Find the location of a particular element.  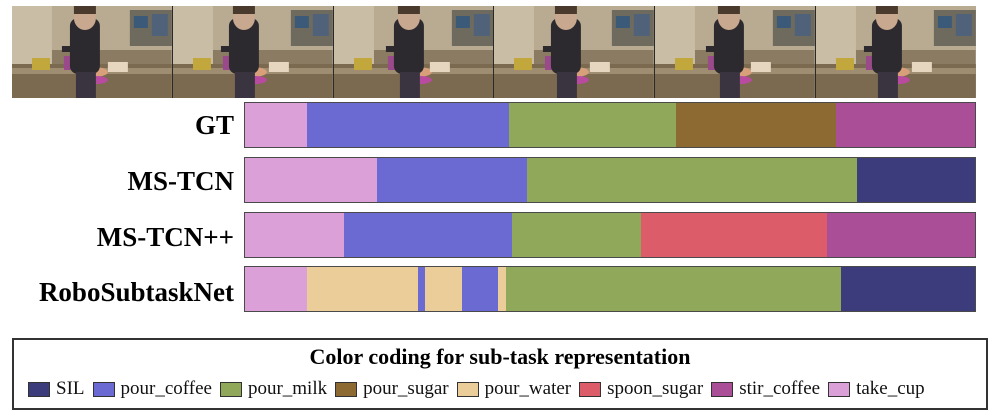

legend-label: pour_milk is located at coordinates (287, 388).